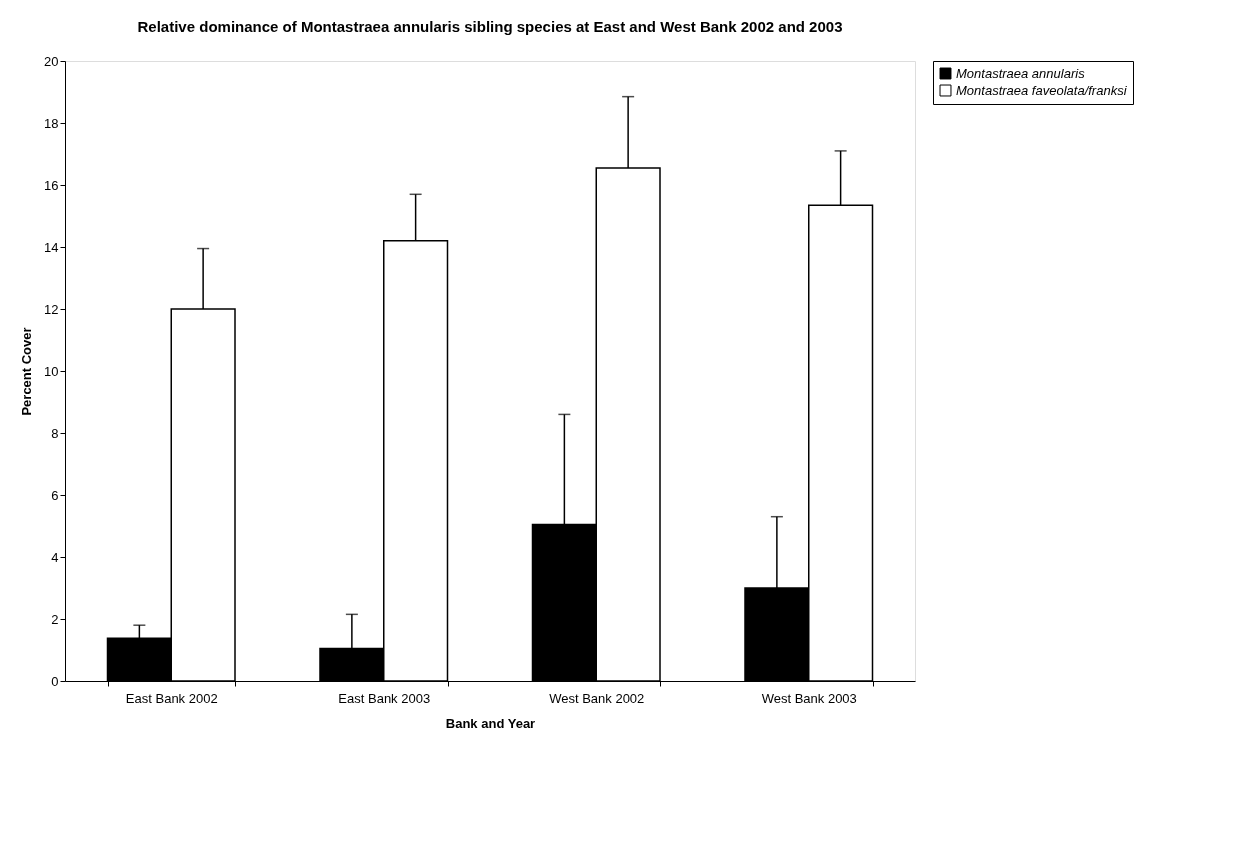 This screenshot has width=1253, height=856. Describe the element at coordinates (490, 26) in the screenshot. I see `chart-title: Relative dominance of Montastraea annularis sibling species at East and West Bank 2002 and 2003` at that location.